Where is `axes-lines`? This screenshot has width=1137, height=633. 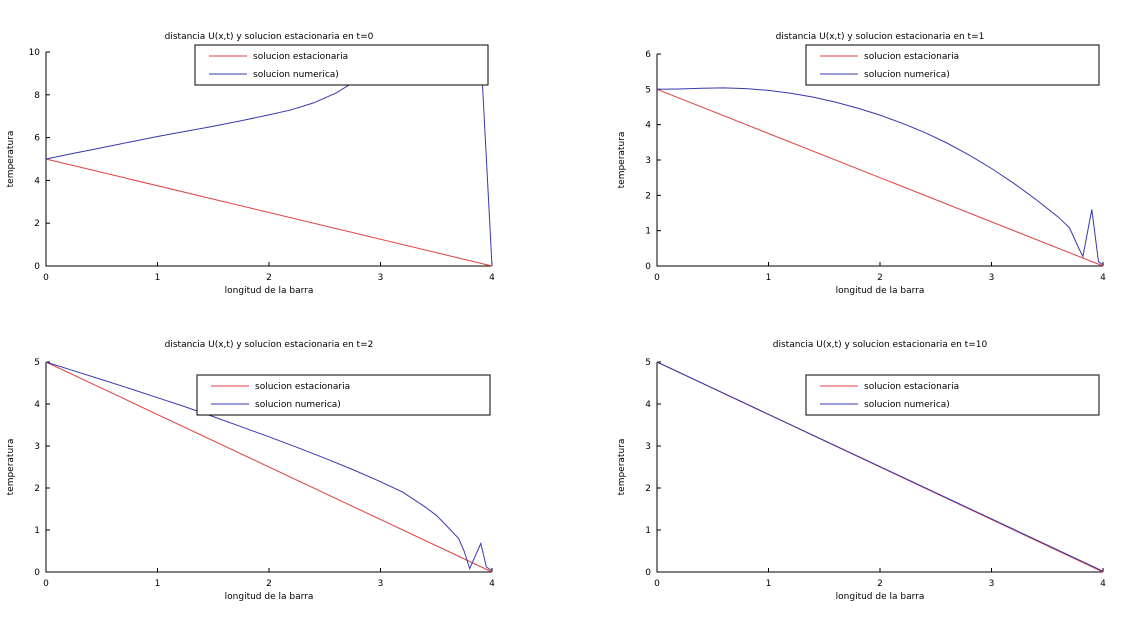 axes-lines is located at coordinates (879, 160).